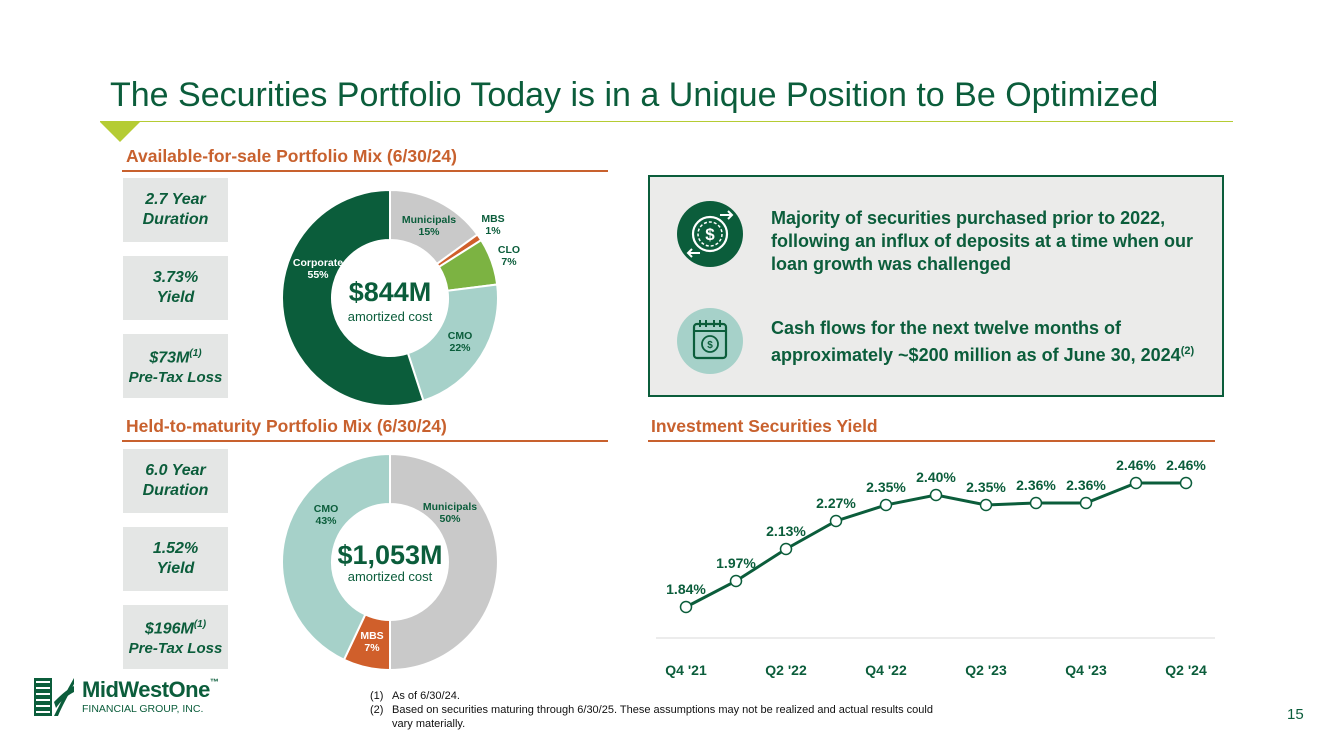 This screenshot has width=1331, height=748. Describe the element at coordinates (175, 378) in the screenshot. I see `afs-loss-label: Pre-Tax Loss` at that location.